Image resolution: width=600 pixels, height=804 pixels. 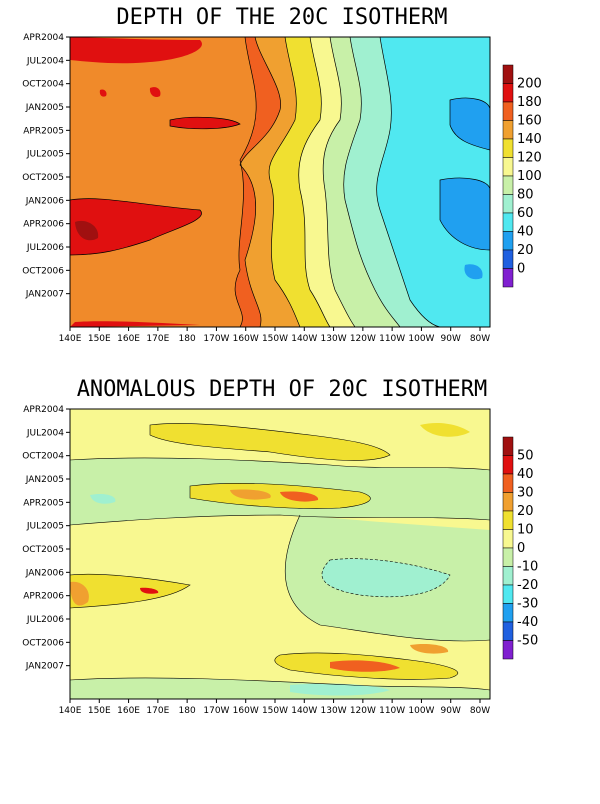 What do you see at coordinates (304, 339) in the screenshot?
I see `x-tick-label: 140W` at bounding box center [304, 339].